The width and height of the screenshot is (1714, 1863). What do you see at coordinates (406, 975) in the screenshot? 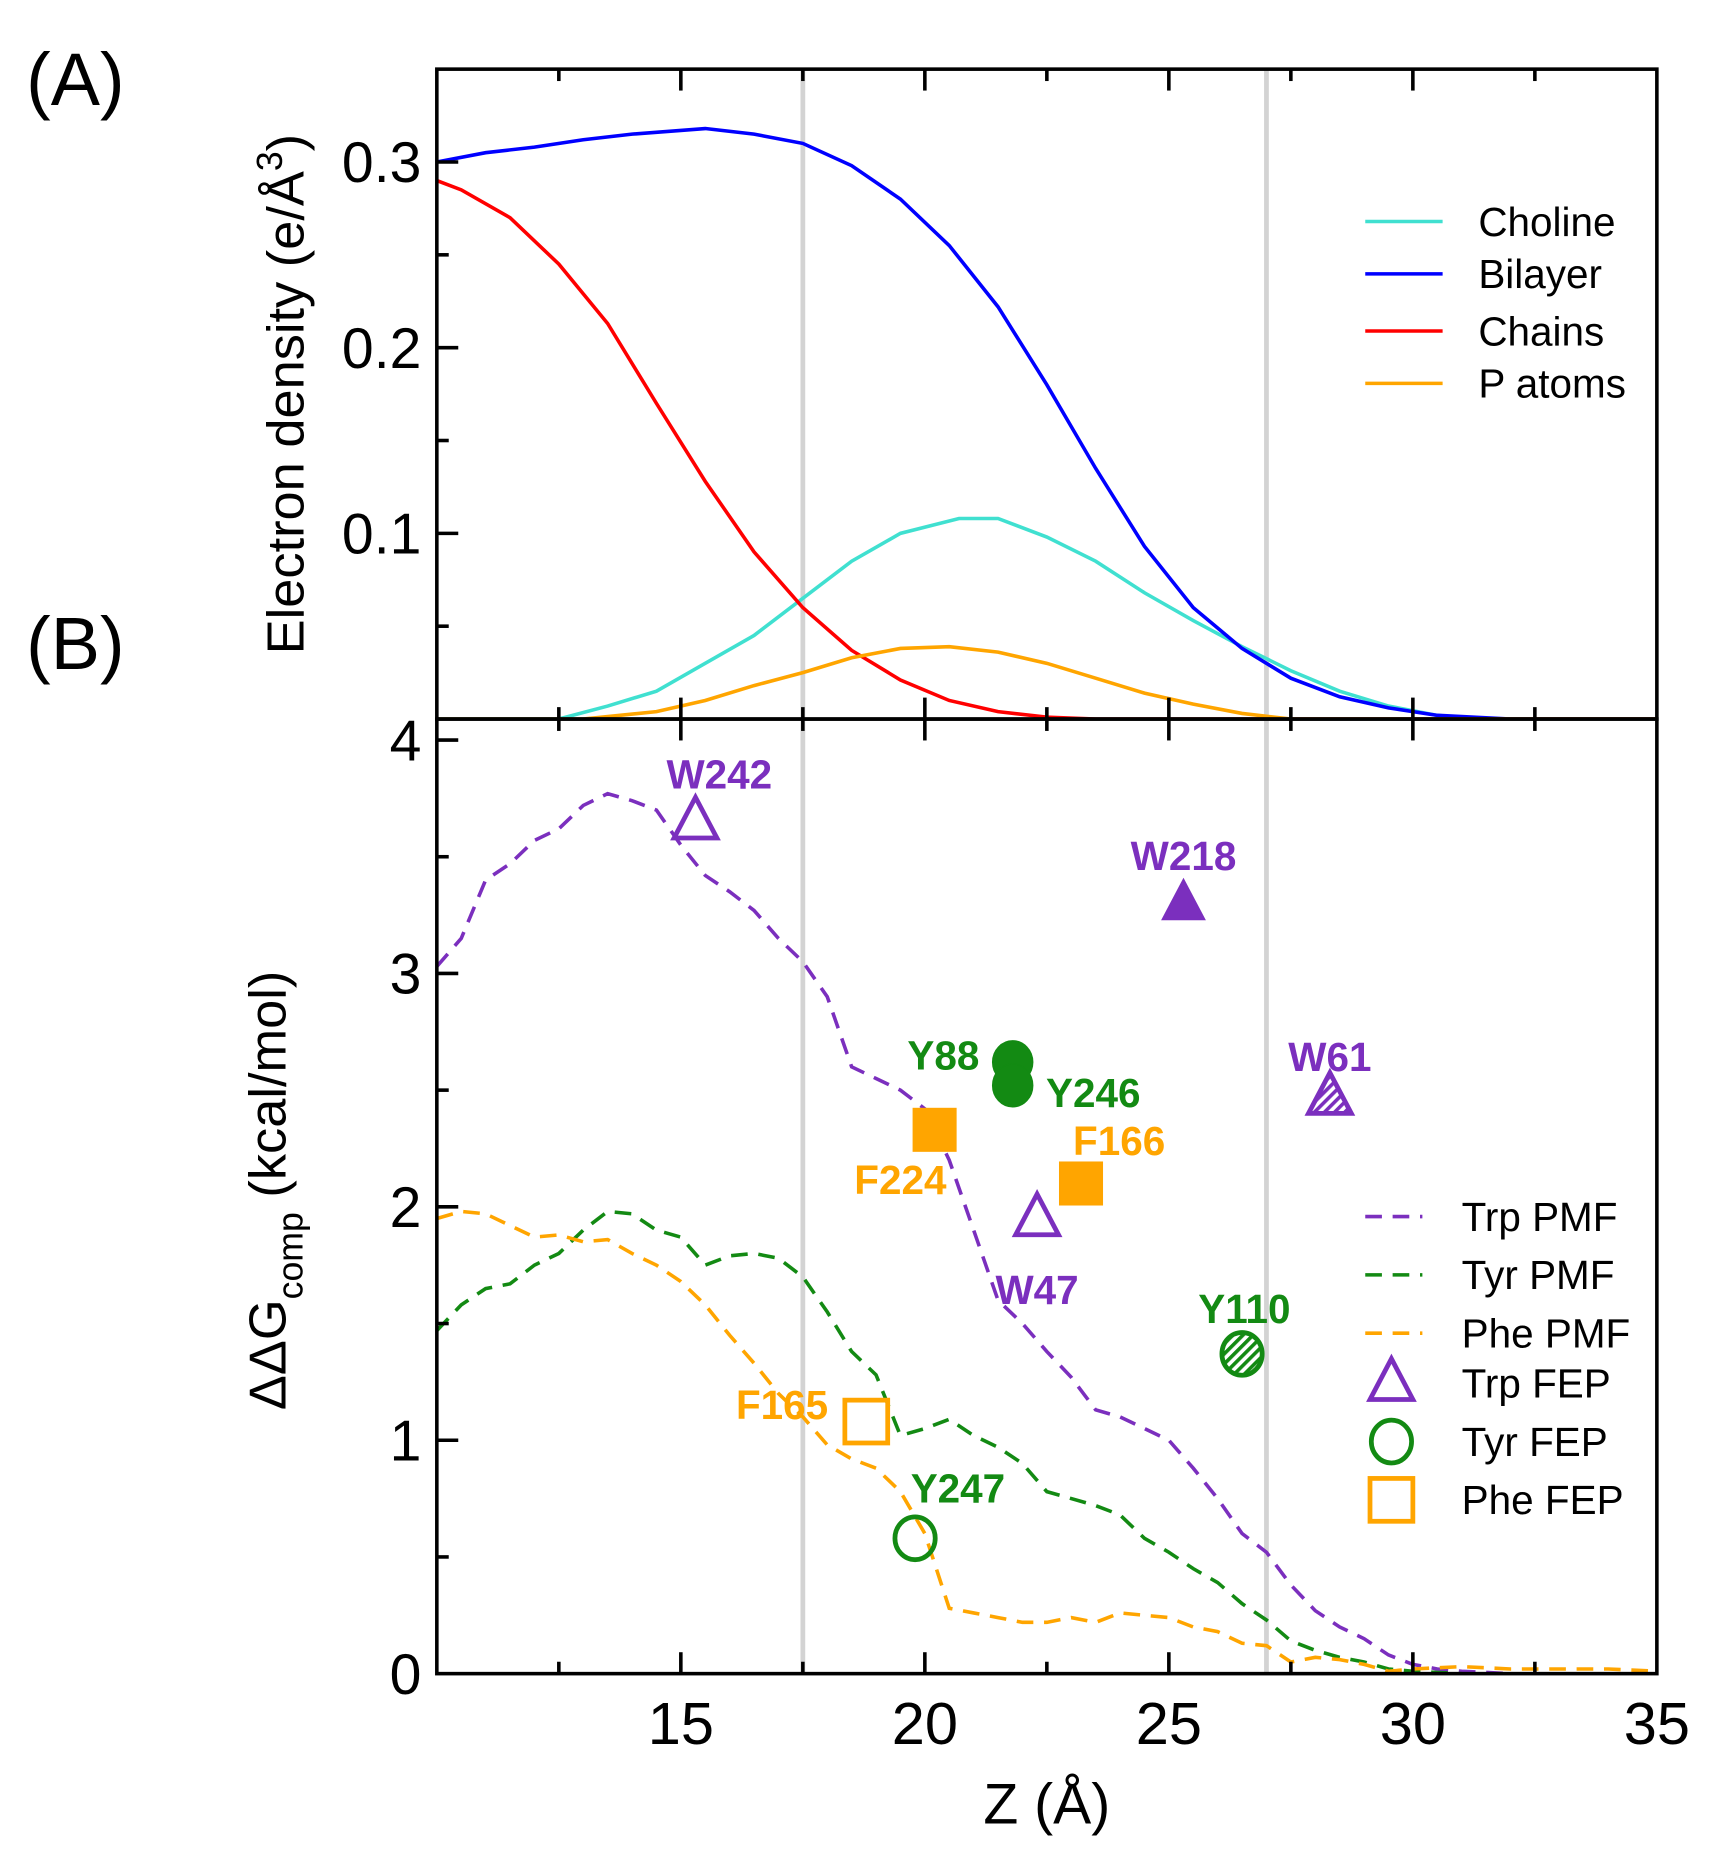
I see `y-tick-label: 3` at bounding box center [406, 975].